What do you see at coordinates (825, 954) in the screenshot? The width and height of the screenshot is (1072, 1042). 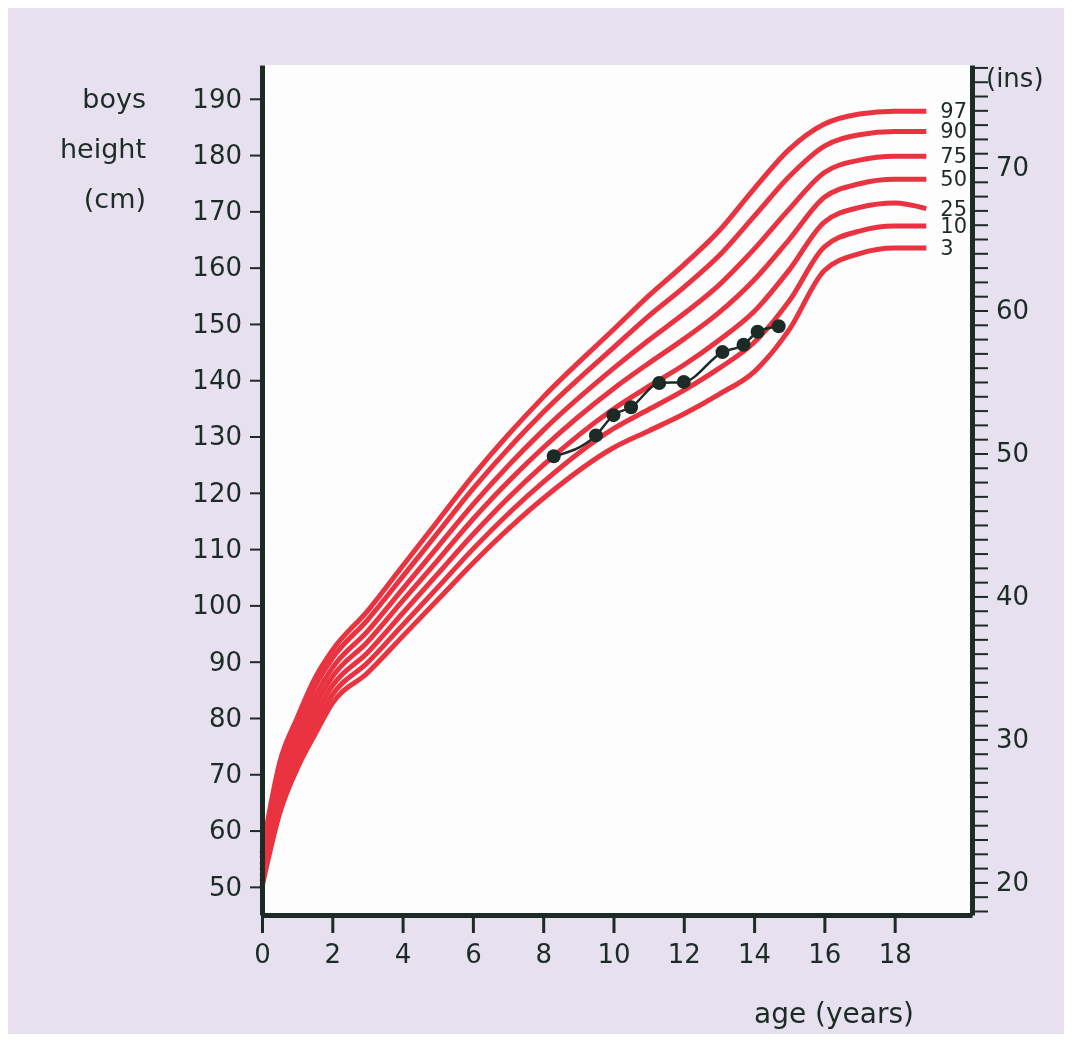 I see `x-tick-label: 16` at bounding box center [825, 954].